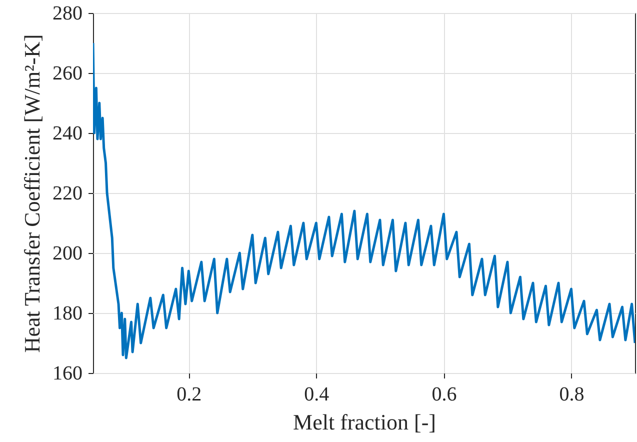  I want to click on x-tick-label: 0.8, so click(571, 395).